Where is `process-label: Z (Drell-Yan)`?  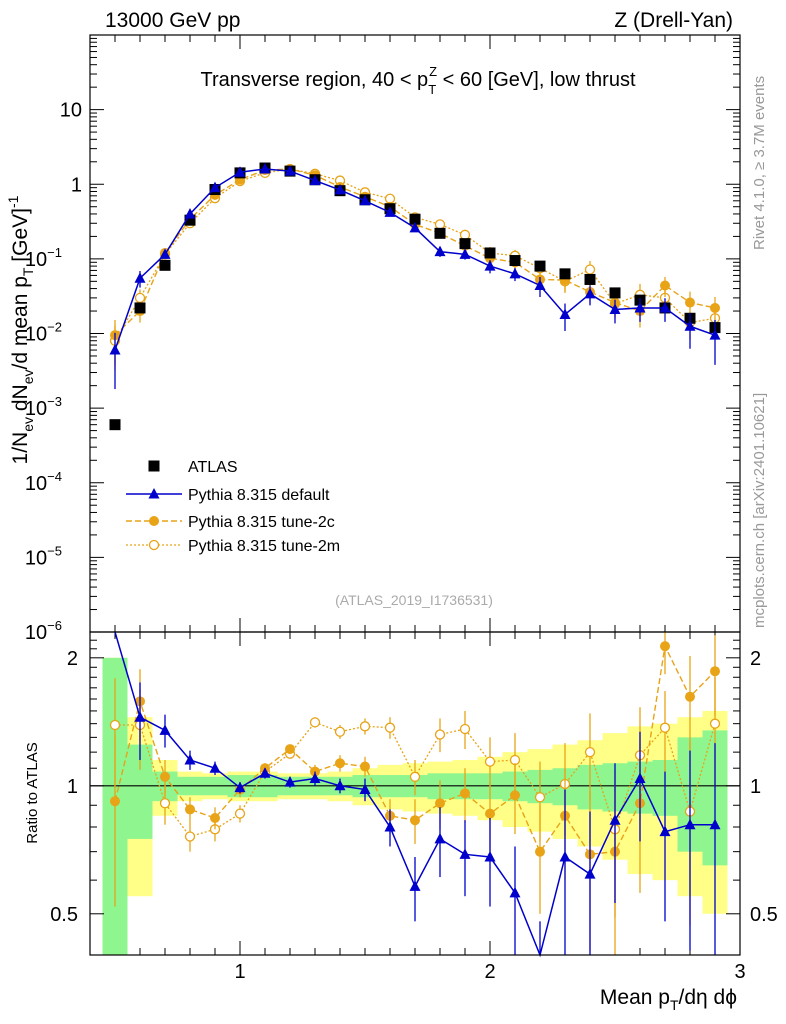 process-label: Z (Drell-Yan) is located at coordinates (673, 20).